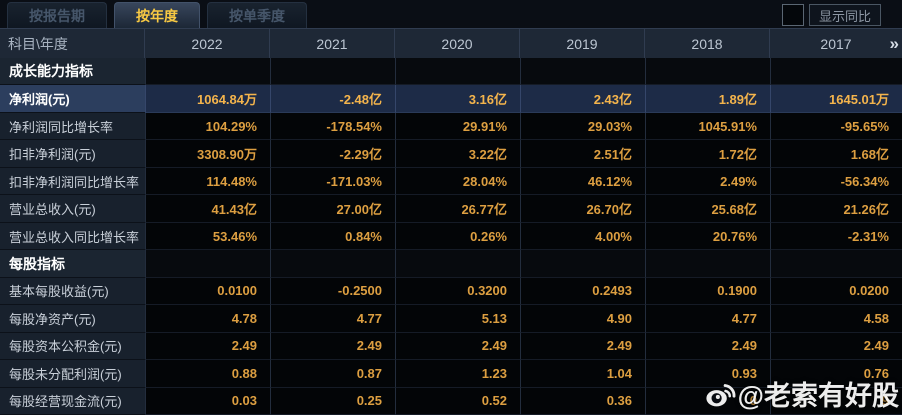 This screenshot has height=415, width=902. What do you see at coordinates (457, 126) in the screenshot?
I see `cell-value: 29.91%` at bounding box center [457, 126].